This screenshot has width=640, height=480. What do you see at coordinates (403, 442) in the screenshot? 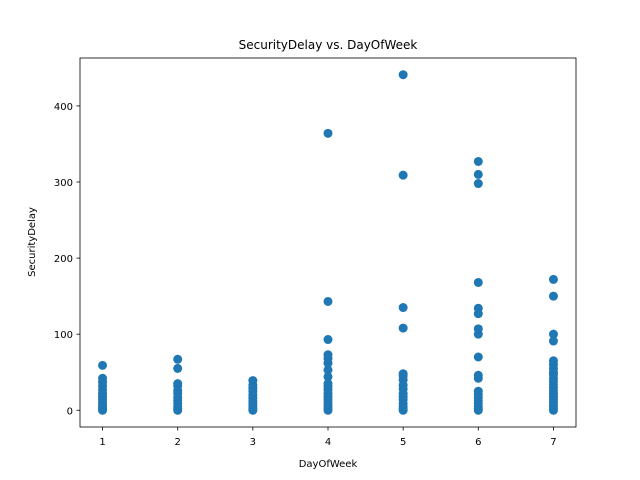
I see `x-tick-label: 5` at bounding box center [403, 442].